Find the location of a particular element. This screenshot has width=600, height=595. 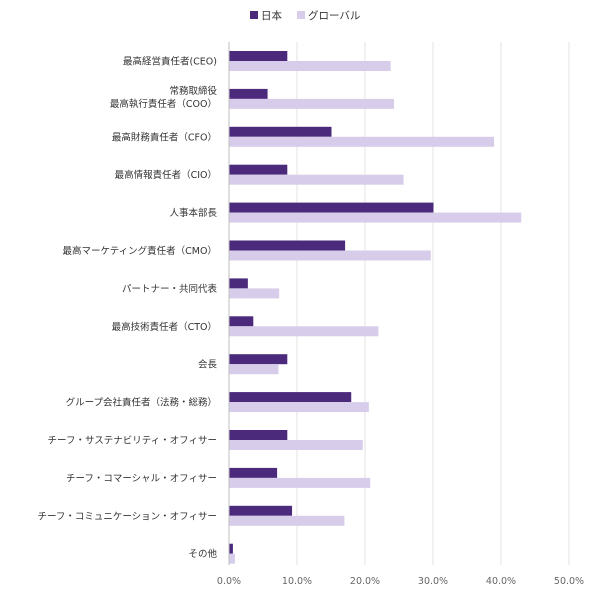

legend: 日本 グローバル is located at coordinates (305, 15).